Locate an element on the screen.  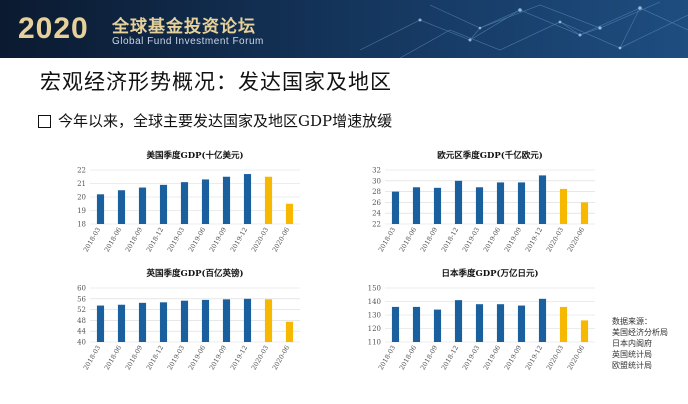
y-tick-label: 24 is located at coordinates (376, 214).